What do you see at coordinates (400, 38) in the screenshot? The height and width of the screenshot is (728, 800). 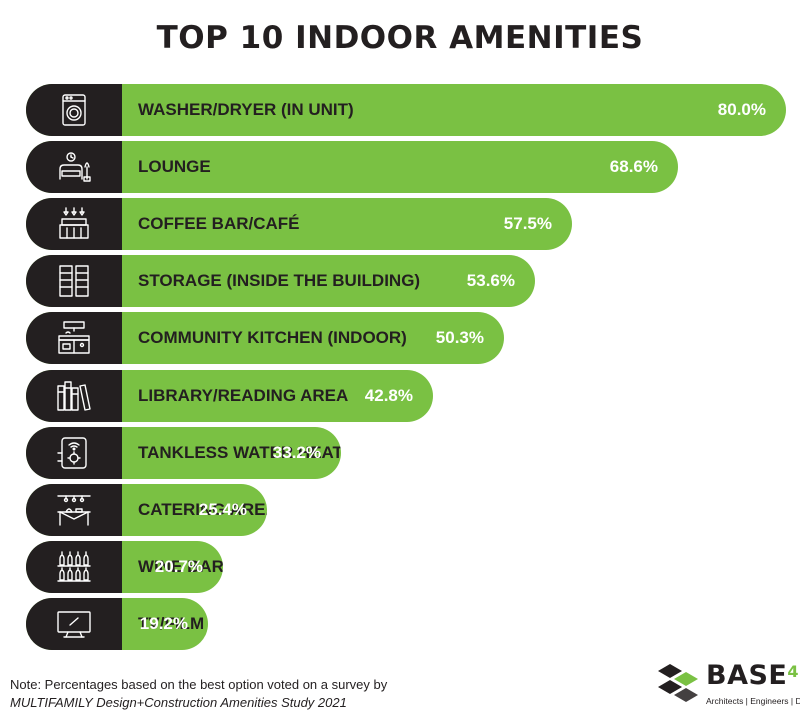 I see `chart-title: TOP 10 INDOOR AMENITIES` at bounding box center [400, 38].